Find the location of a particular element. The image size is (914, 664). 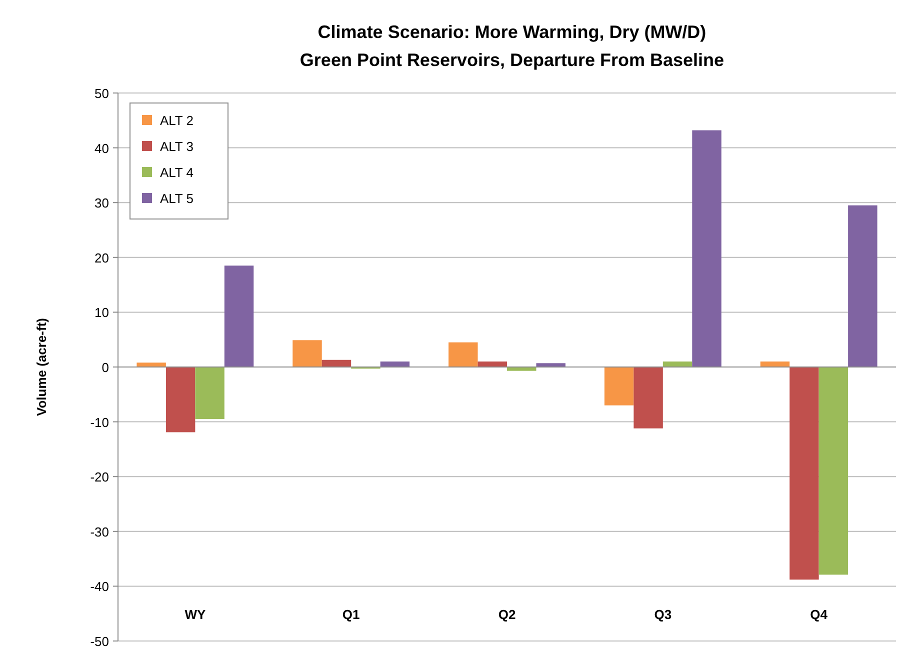

legend-label: ALT 5 is located at coordinates (177, 198).